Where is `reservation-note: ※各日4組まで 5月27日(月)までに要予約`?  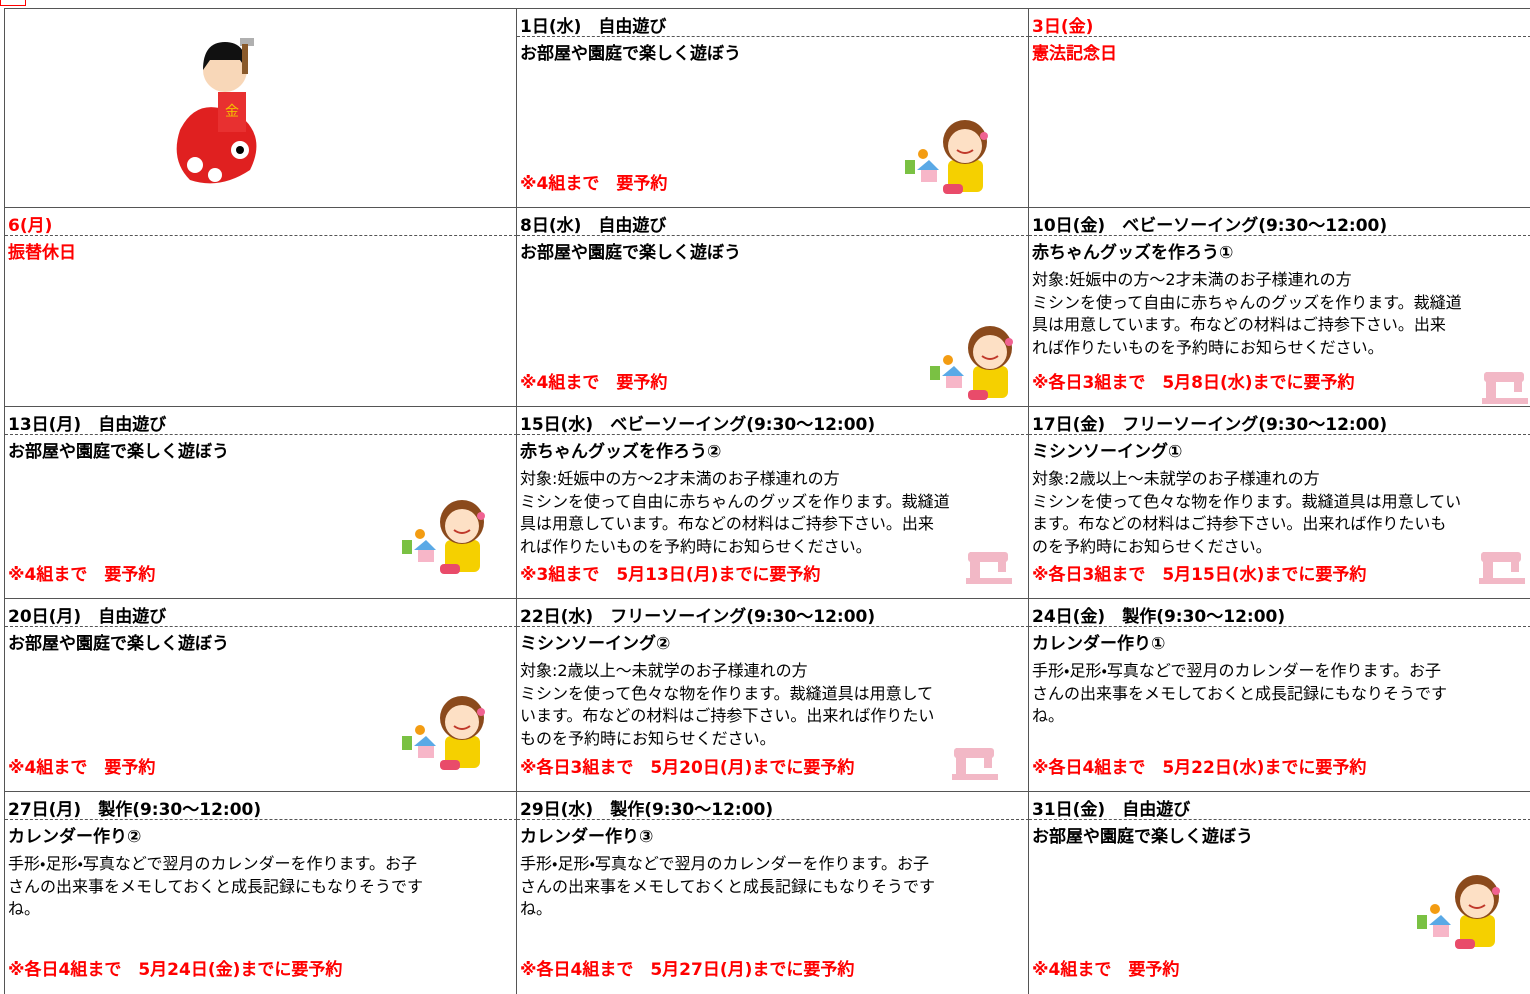
reservation-note: ※各日4組まで 5月27日(月)までに要予約 is located at coordinates (687, 970).